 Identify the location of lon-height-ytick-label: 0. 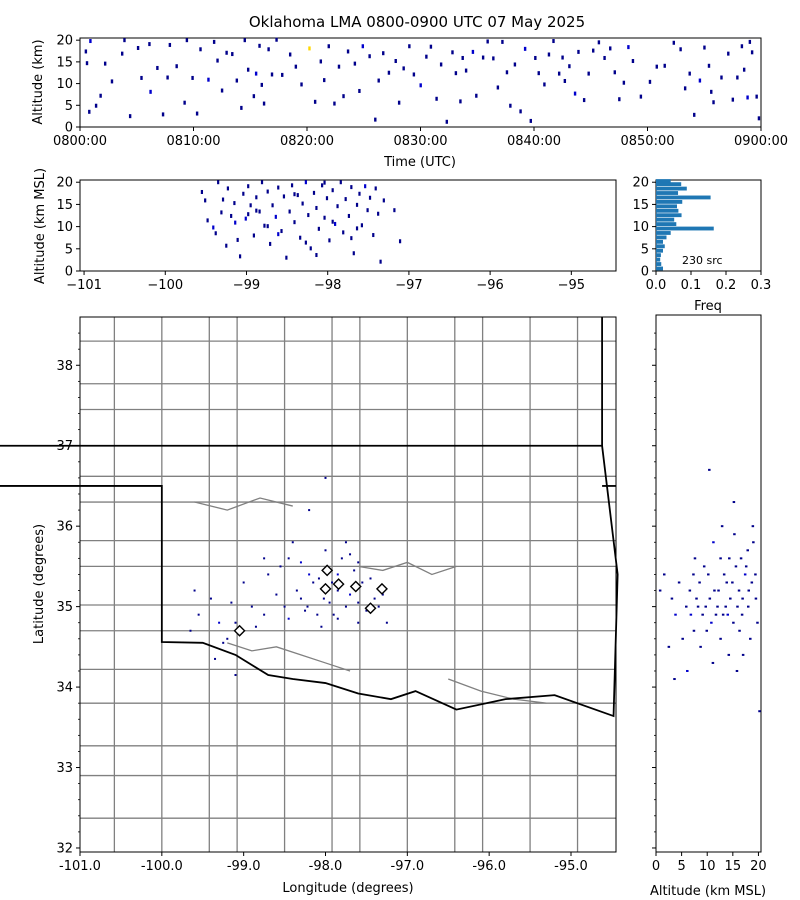
(69, 272).